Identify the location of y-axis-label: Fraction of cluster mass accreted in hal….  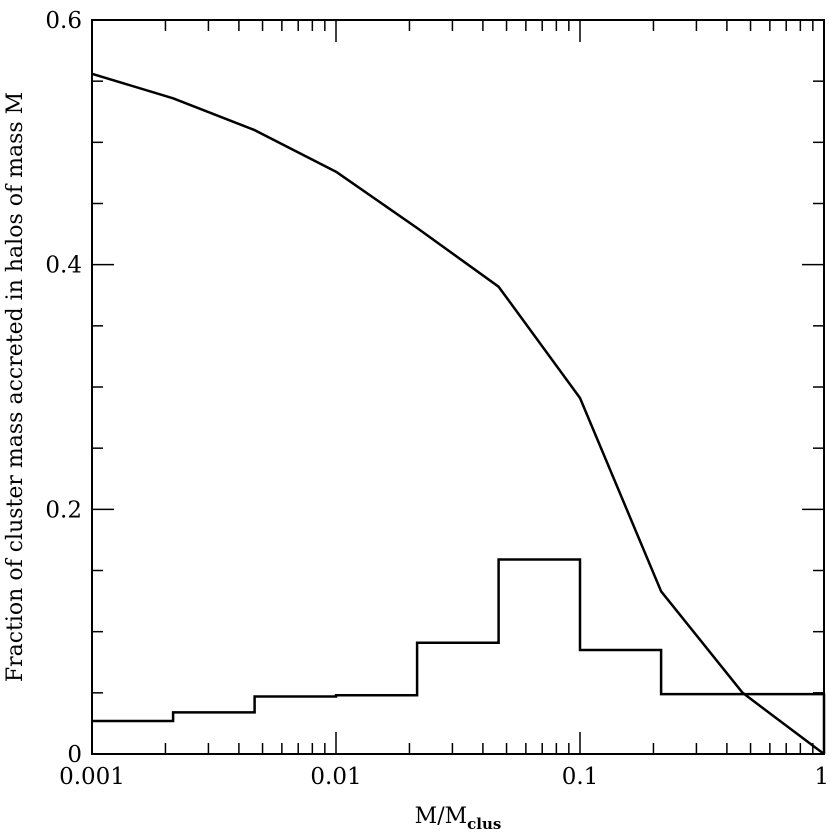
(15, 387).